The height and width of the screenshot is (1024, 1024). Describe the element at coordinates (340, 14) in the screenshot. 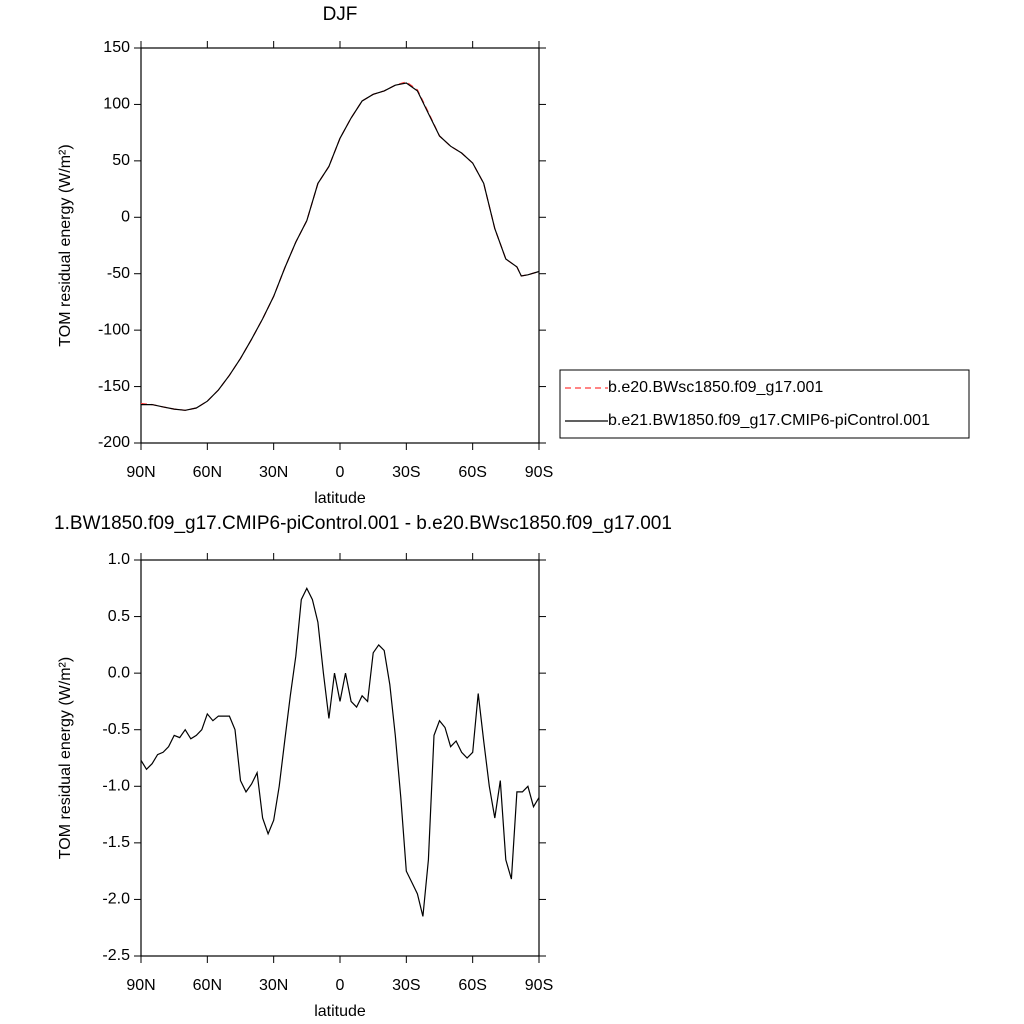

I see `chart-title: DJF` at that location.